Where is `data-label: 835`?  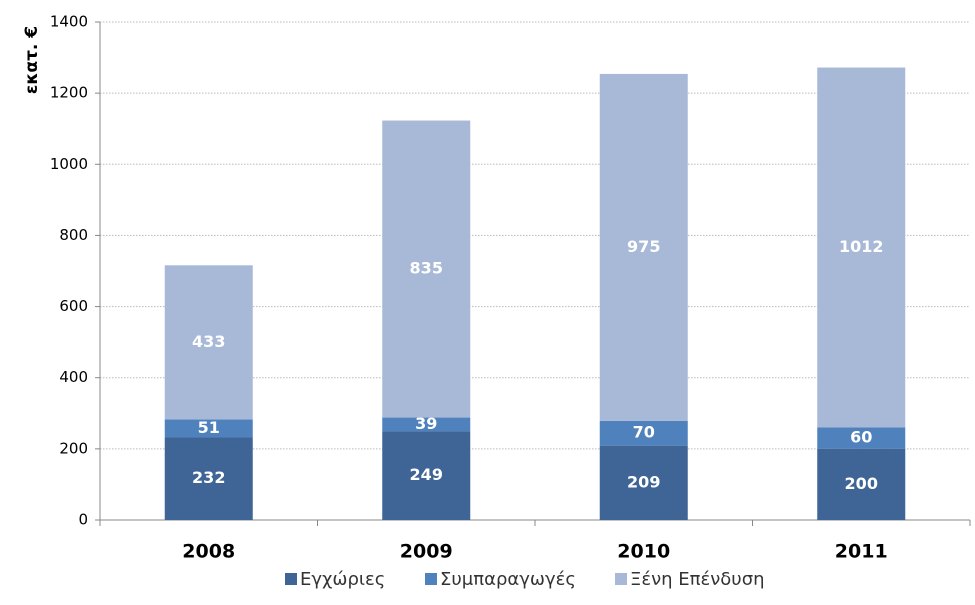
data-label: 835 is located at coordinates (426, 268).